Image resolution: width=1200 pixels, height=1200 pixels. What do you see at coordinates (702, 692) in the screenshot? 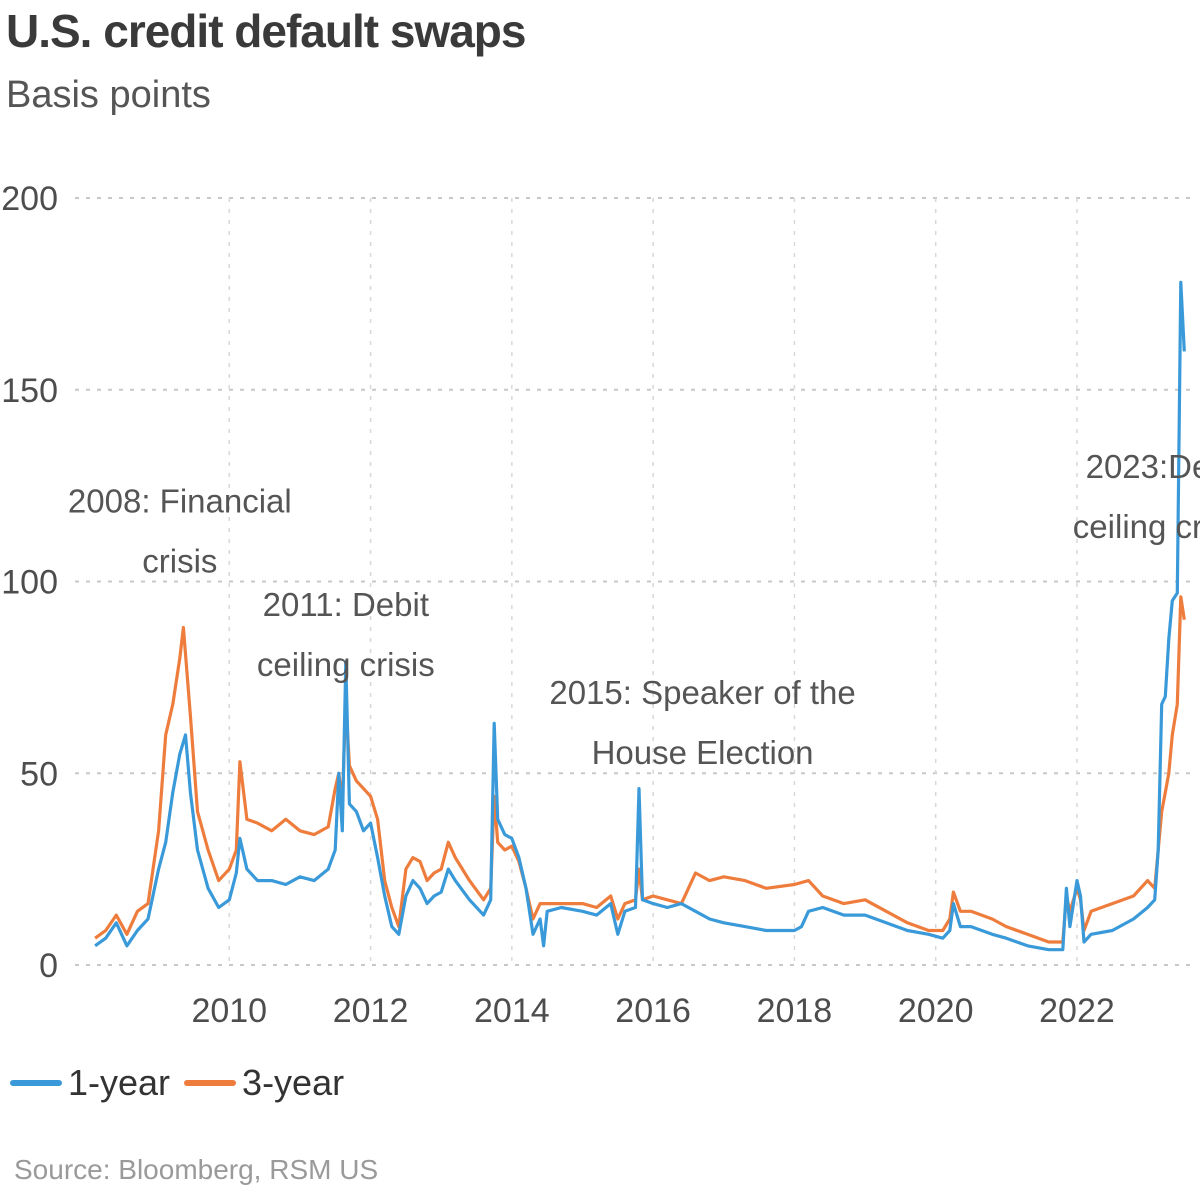
I see `annotation-text: 2015: Speaker of the` at bounding box center [702, 692].